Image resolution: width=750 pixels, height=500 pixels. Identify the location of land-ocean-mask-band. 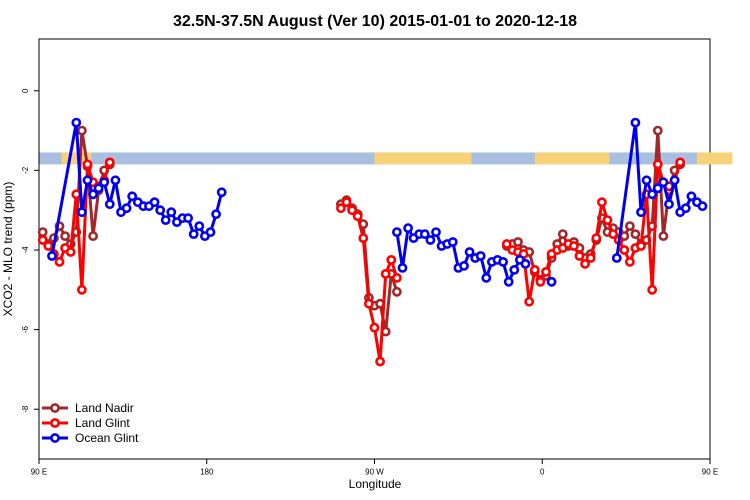
(386, 158).